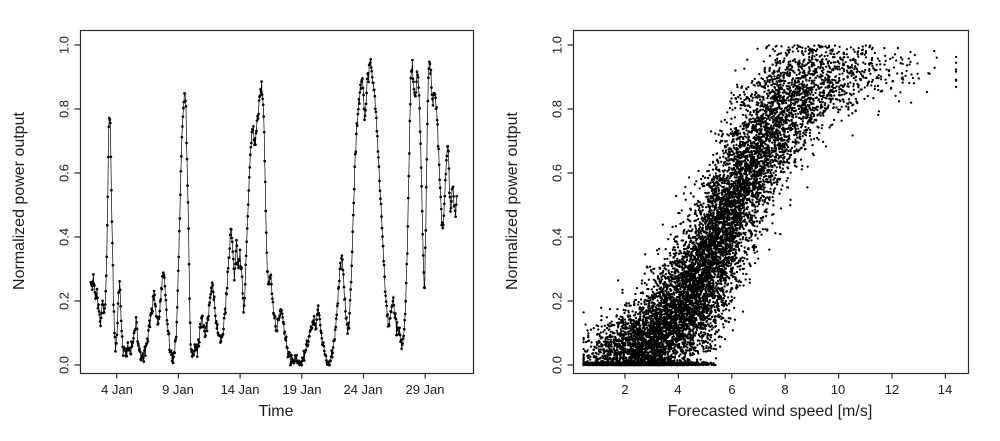 Image resolution: width=1000 pixels, height=441 pixels. I want to click on left-y-tick-label: 0.8, so click(64, 109).